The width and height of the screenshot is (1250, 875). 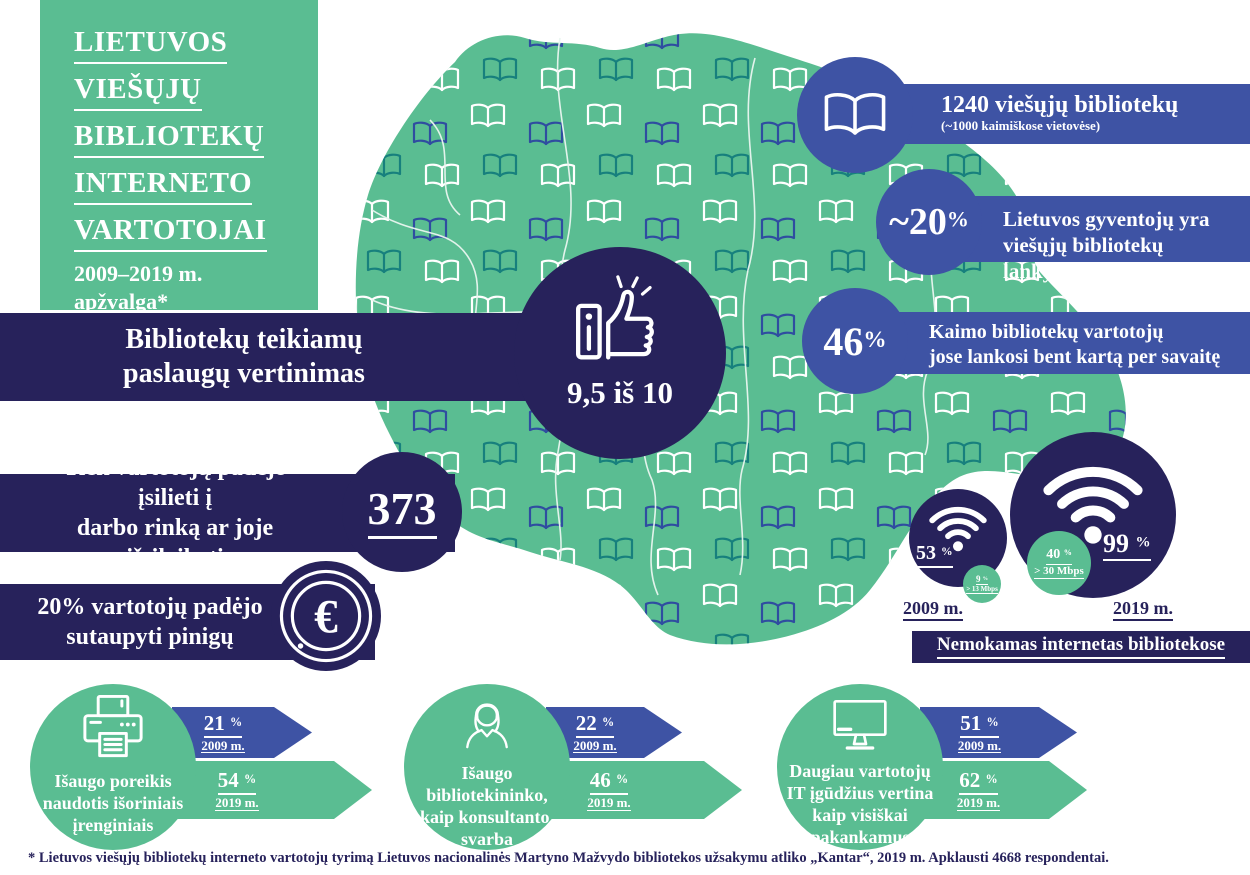 I want to click on libraries-circle, so click(x=855, y=115).